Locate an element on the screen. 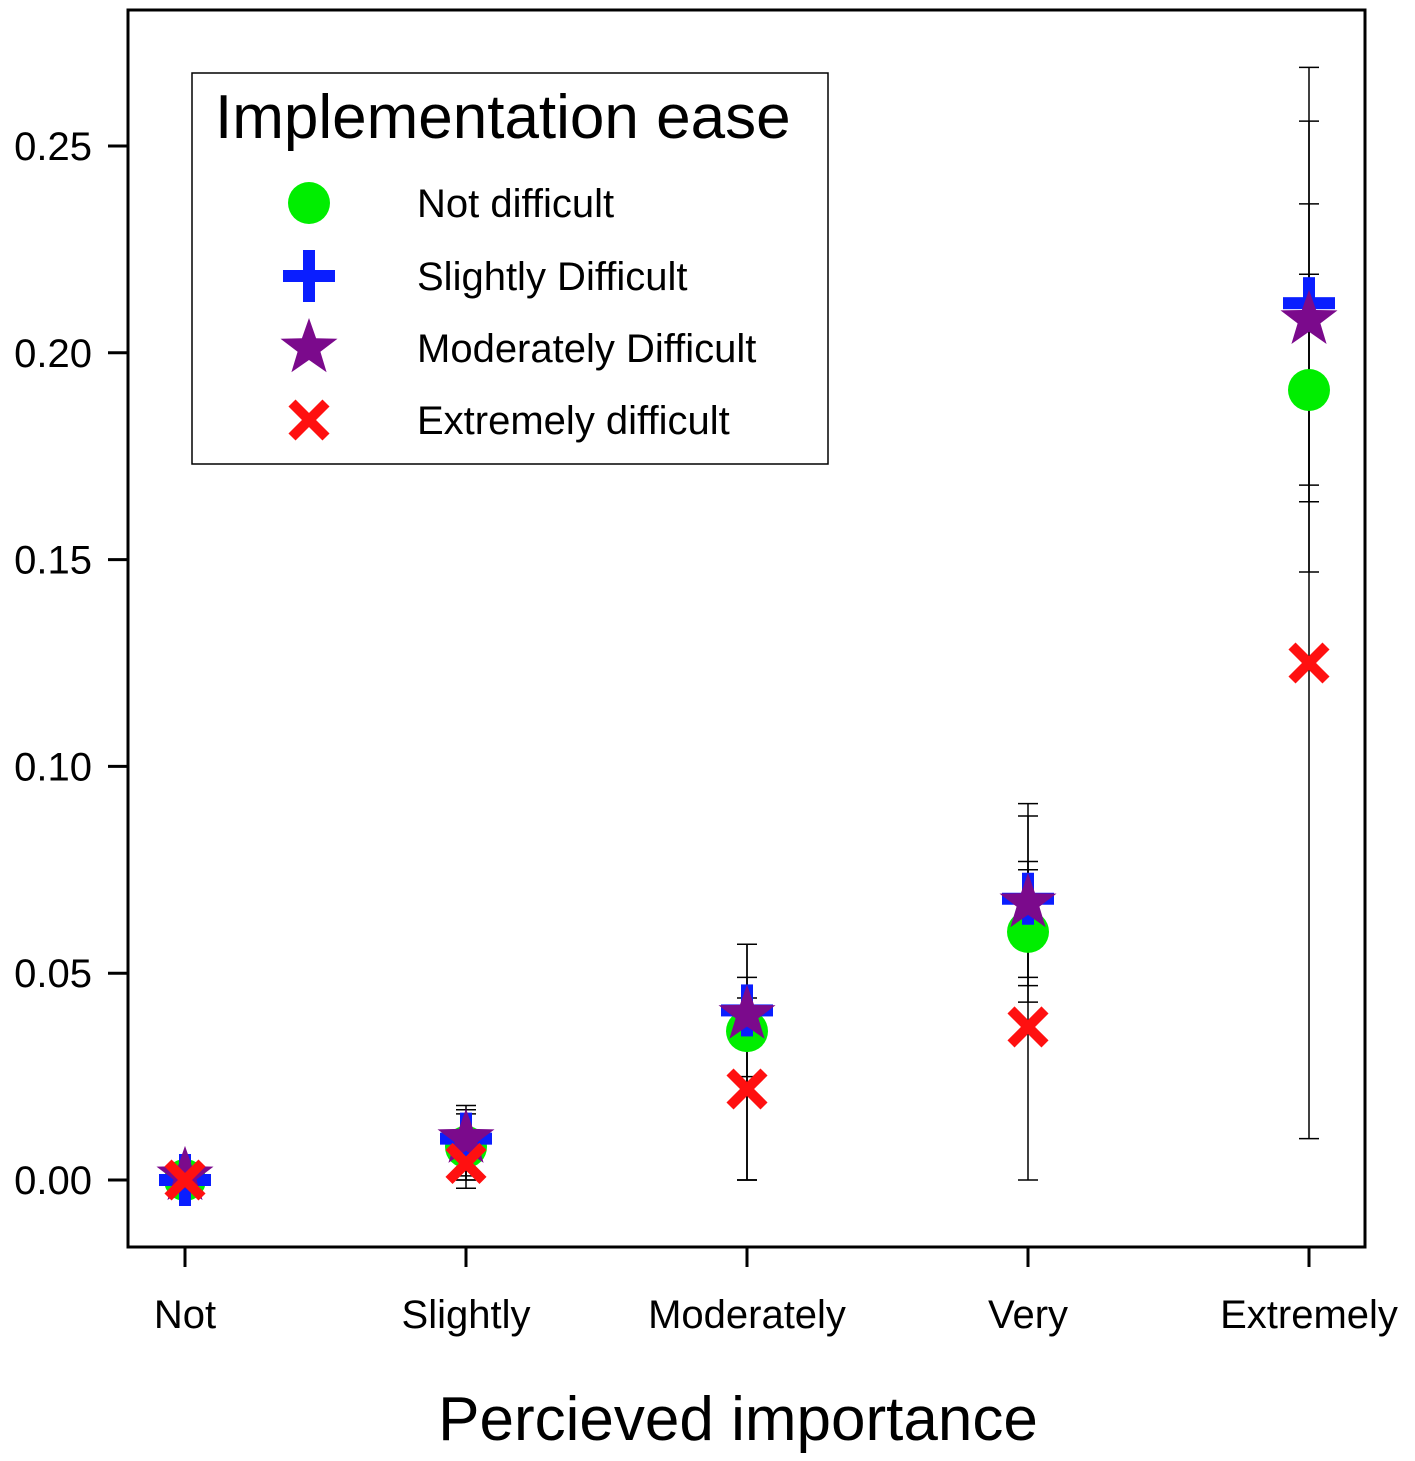 The width and height of the screenshot is (1415, 1461). y-tick-label: 0.10 is located at coordinates (53, 767).